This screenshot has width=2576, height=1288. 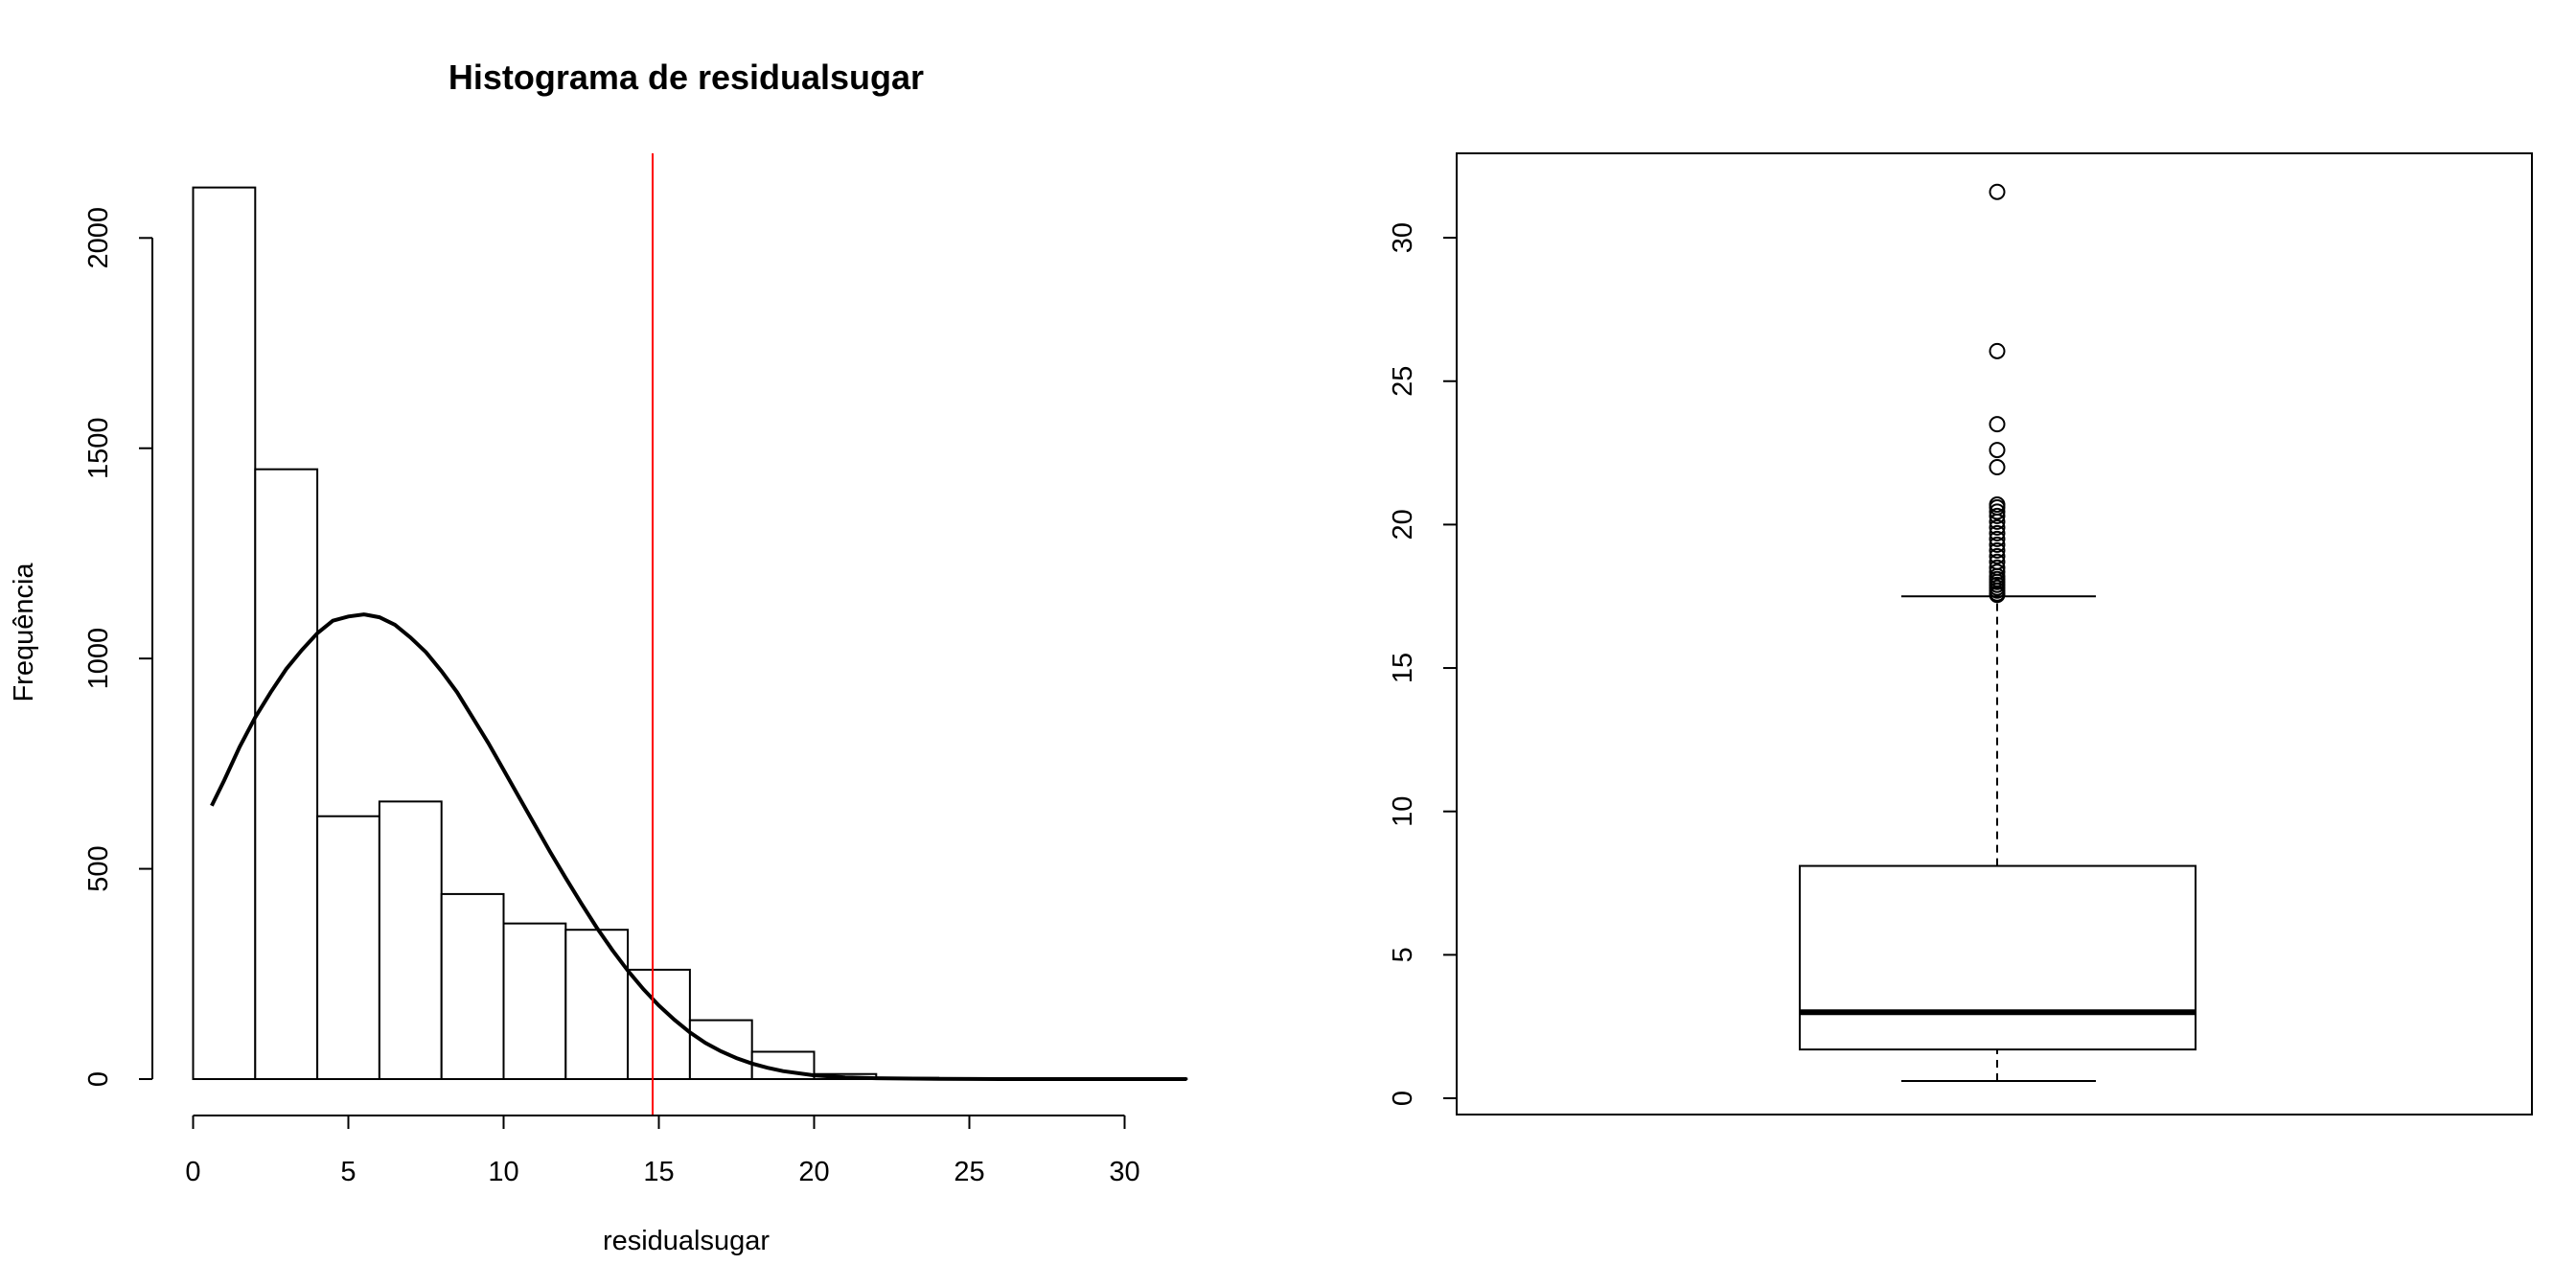 What do you see at coordinates (348, 1172) in the screenshot?
I see `x-tick-label: 5` at bounding box center [348, 1172].